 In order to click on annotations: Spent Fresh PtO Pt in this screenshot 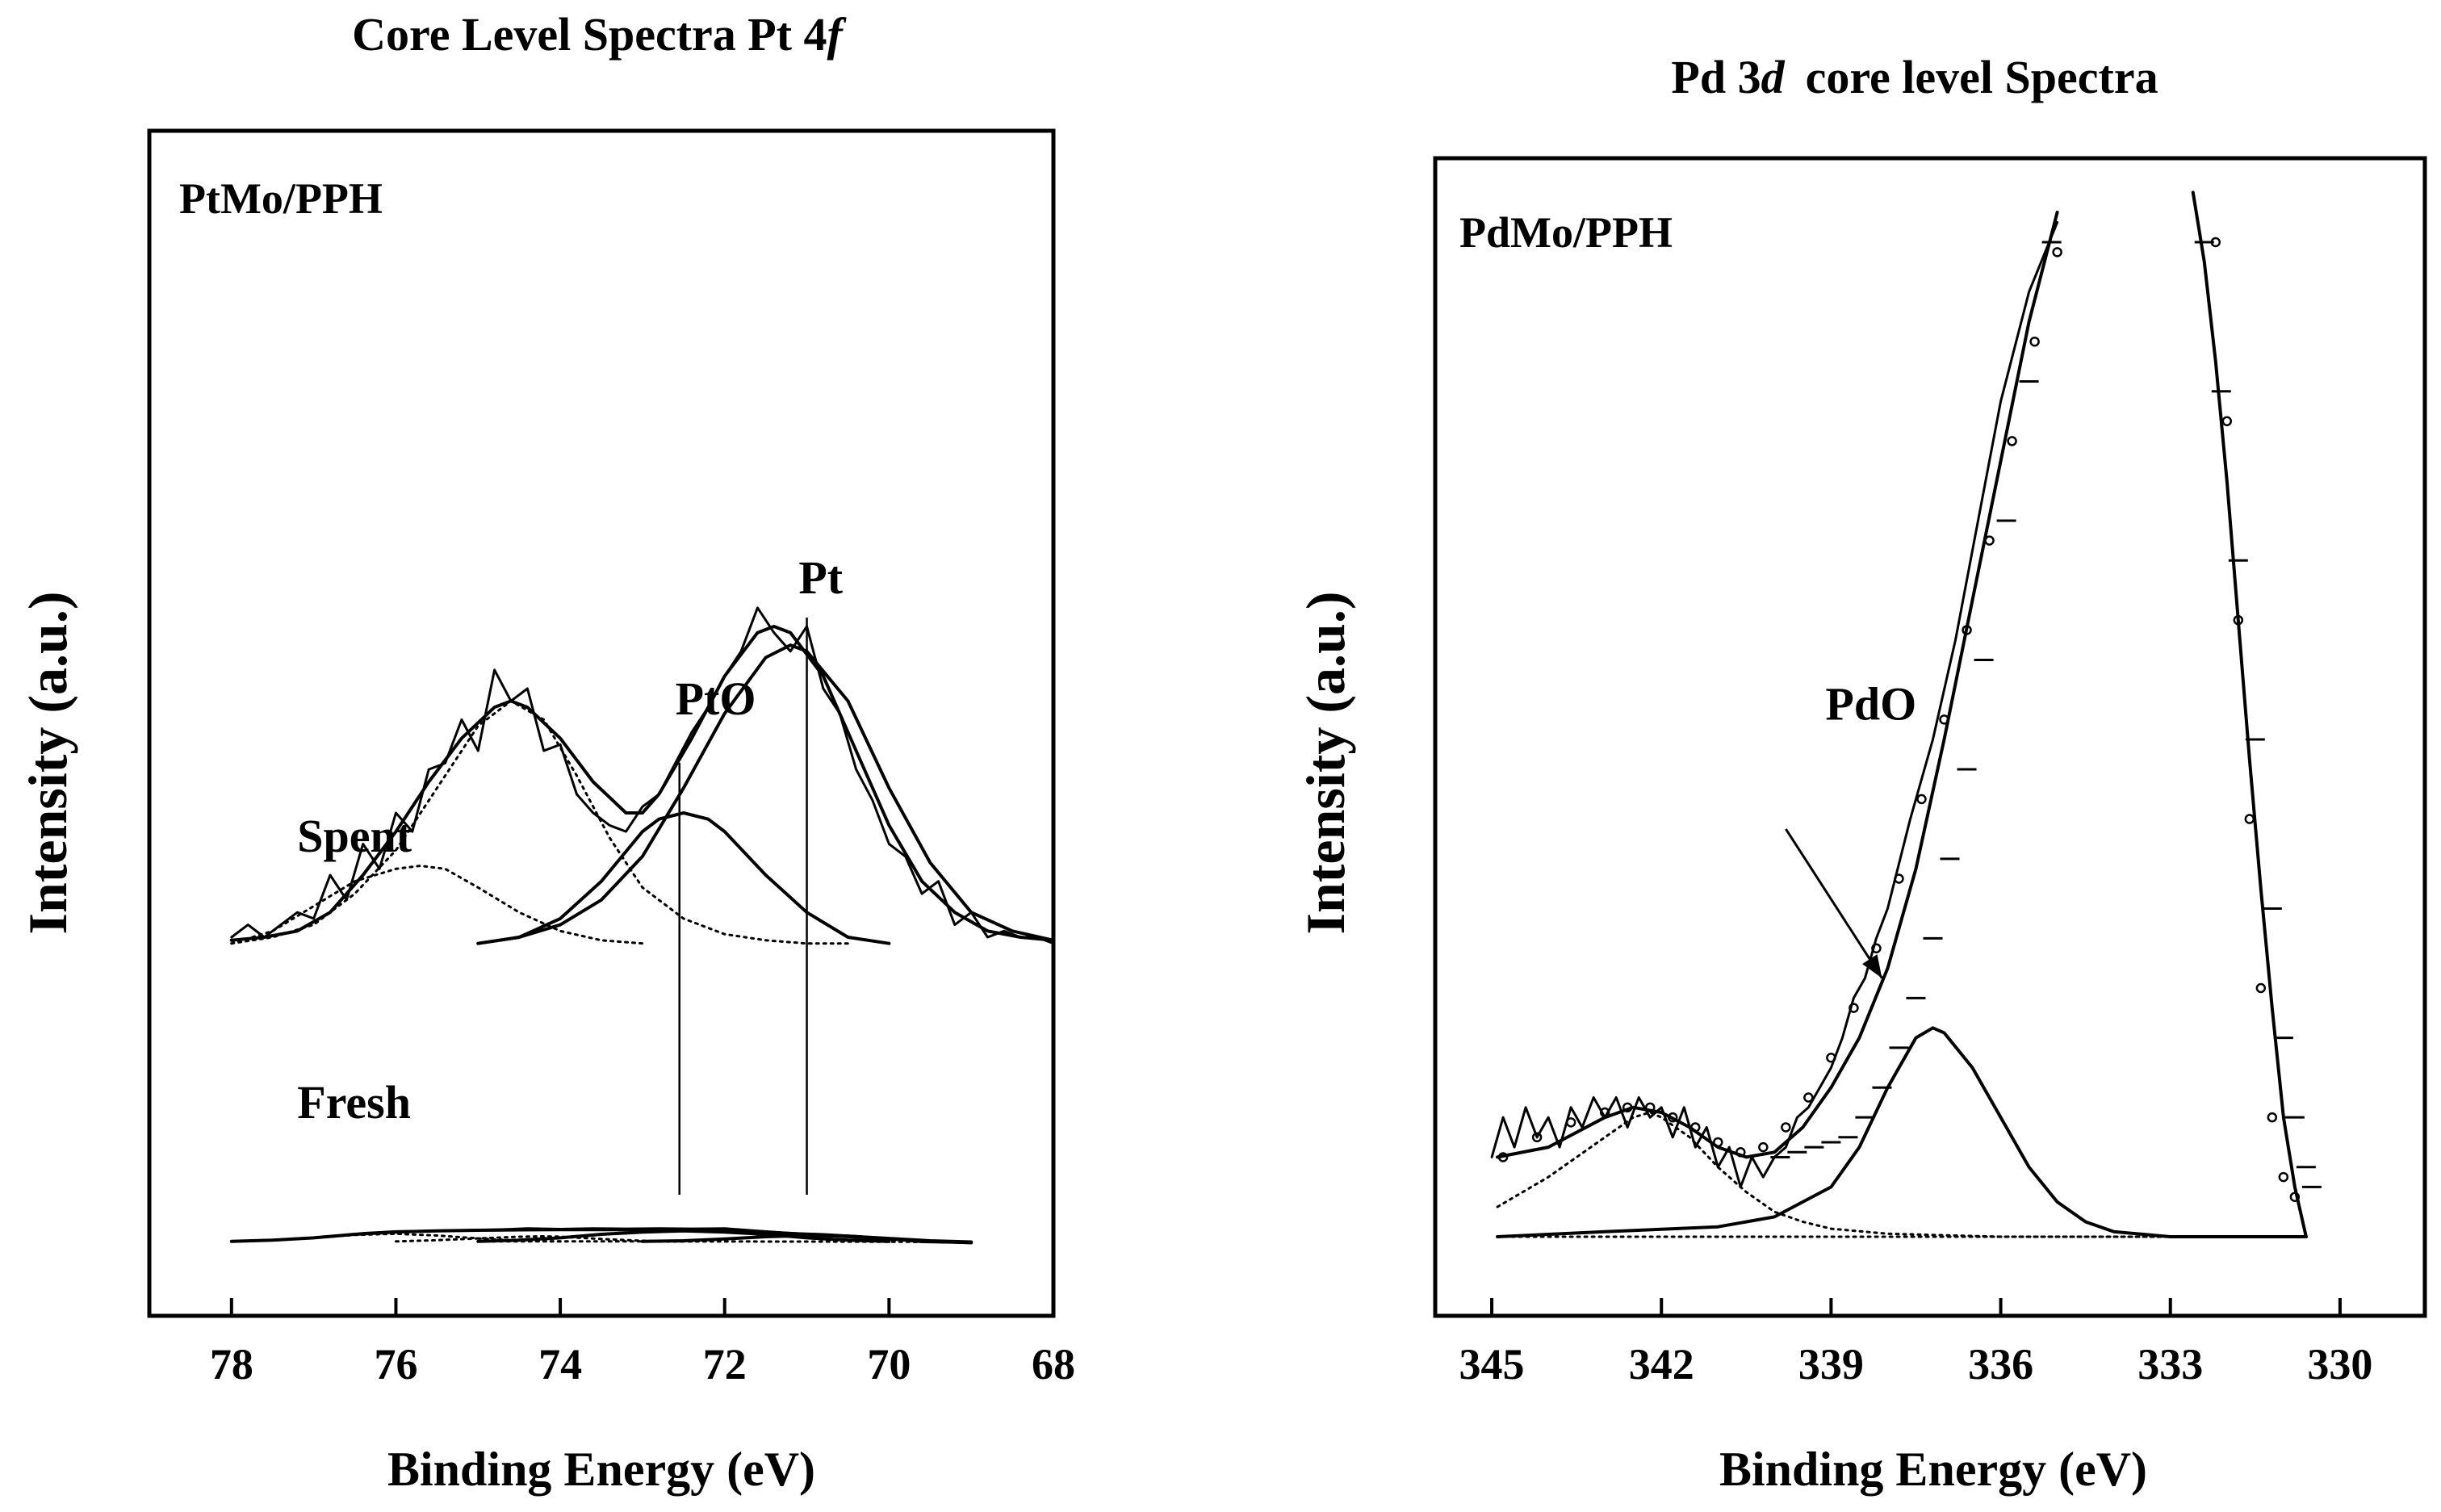, I will do `click(570, 840)`.